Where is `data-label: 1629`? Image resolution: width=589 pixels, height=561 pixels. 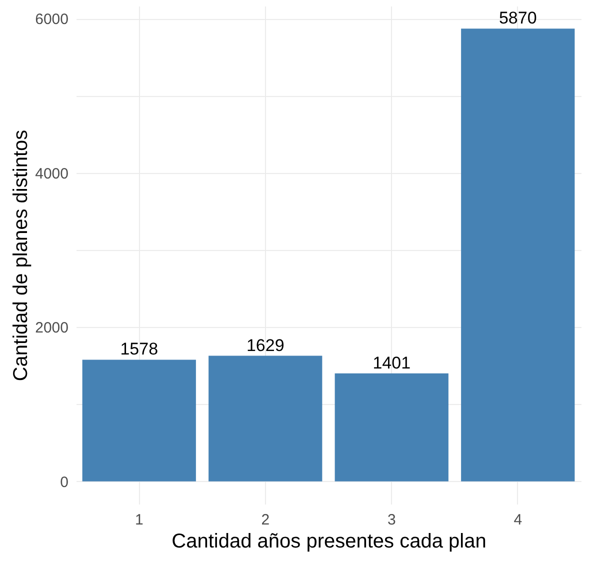 data-label: 1629 is located at coordinates (265, 345).